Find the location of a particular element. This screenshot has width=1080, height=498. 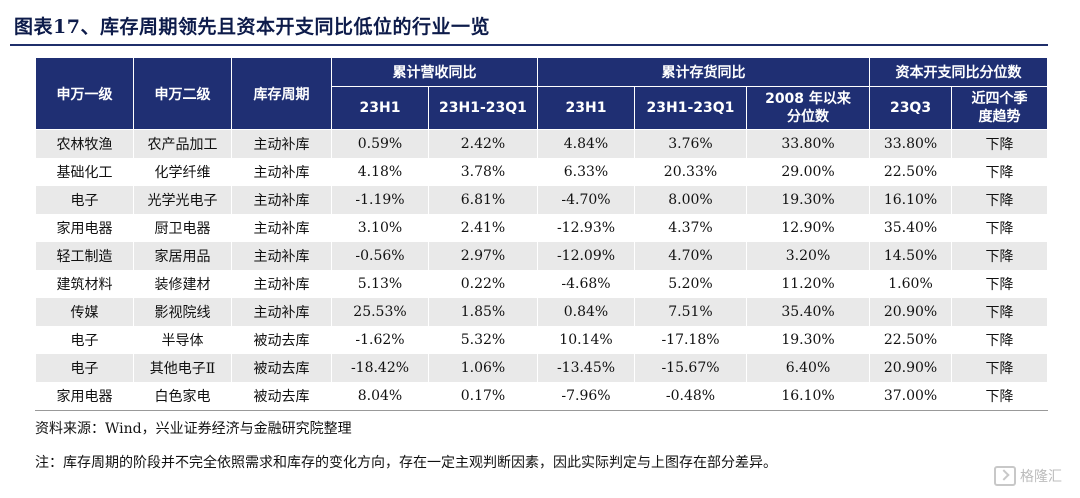

source-note: 资料来源：Wind，兴业证券经济与金融研究院整理 is located at coordinates (193, 429).